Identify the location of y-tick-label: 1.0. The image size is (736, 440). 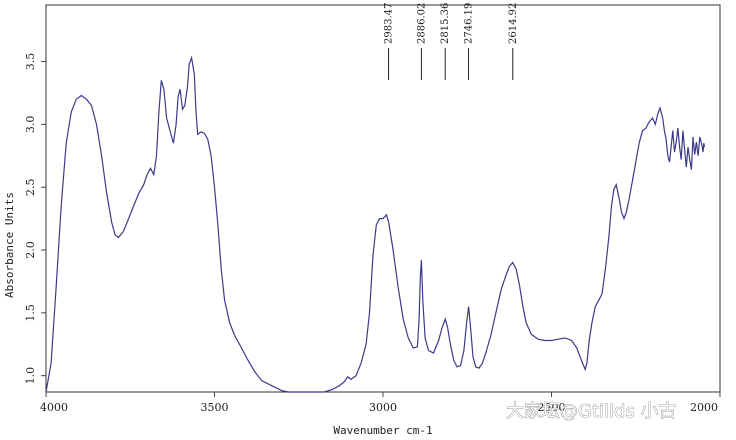
(30, 376).